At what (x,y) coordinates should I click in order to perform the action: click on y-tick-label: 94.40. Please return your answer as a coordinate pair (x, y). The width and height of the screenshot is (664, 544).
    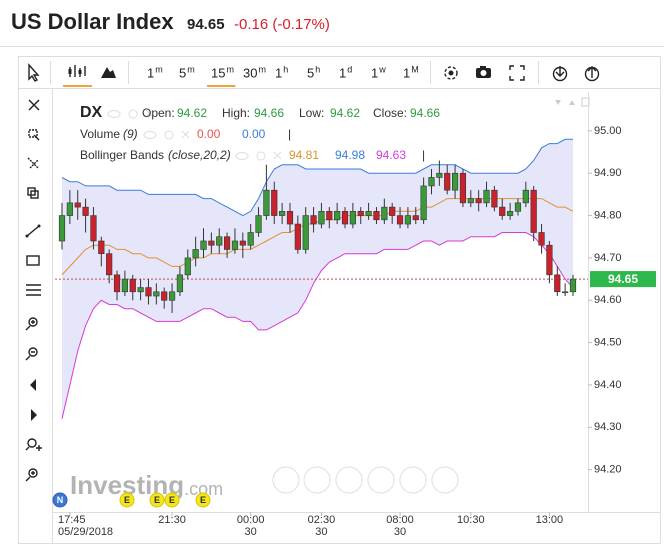
    Looking at the image, I should click on (608, 385).